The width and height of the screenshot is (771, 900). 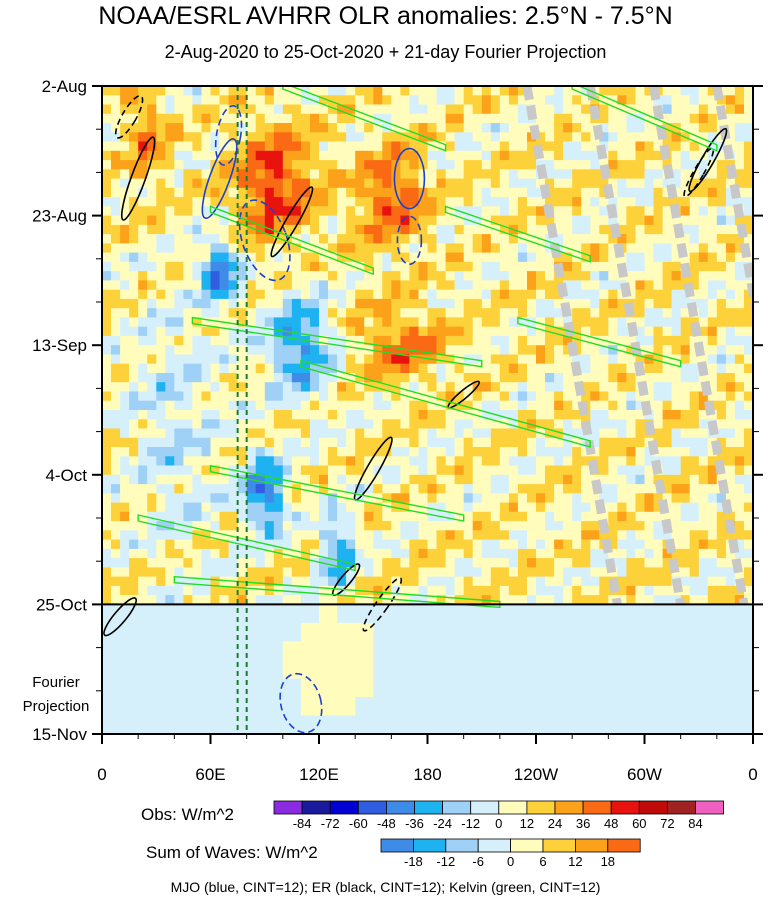 I want to click on x-axis: 0 60E 120E 180 120W 60W 0, so click(x=427, y=759).